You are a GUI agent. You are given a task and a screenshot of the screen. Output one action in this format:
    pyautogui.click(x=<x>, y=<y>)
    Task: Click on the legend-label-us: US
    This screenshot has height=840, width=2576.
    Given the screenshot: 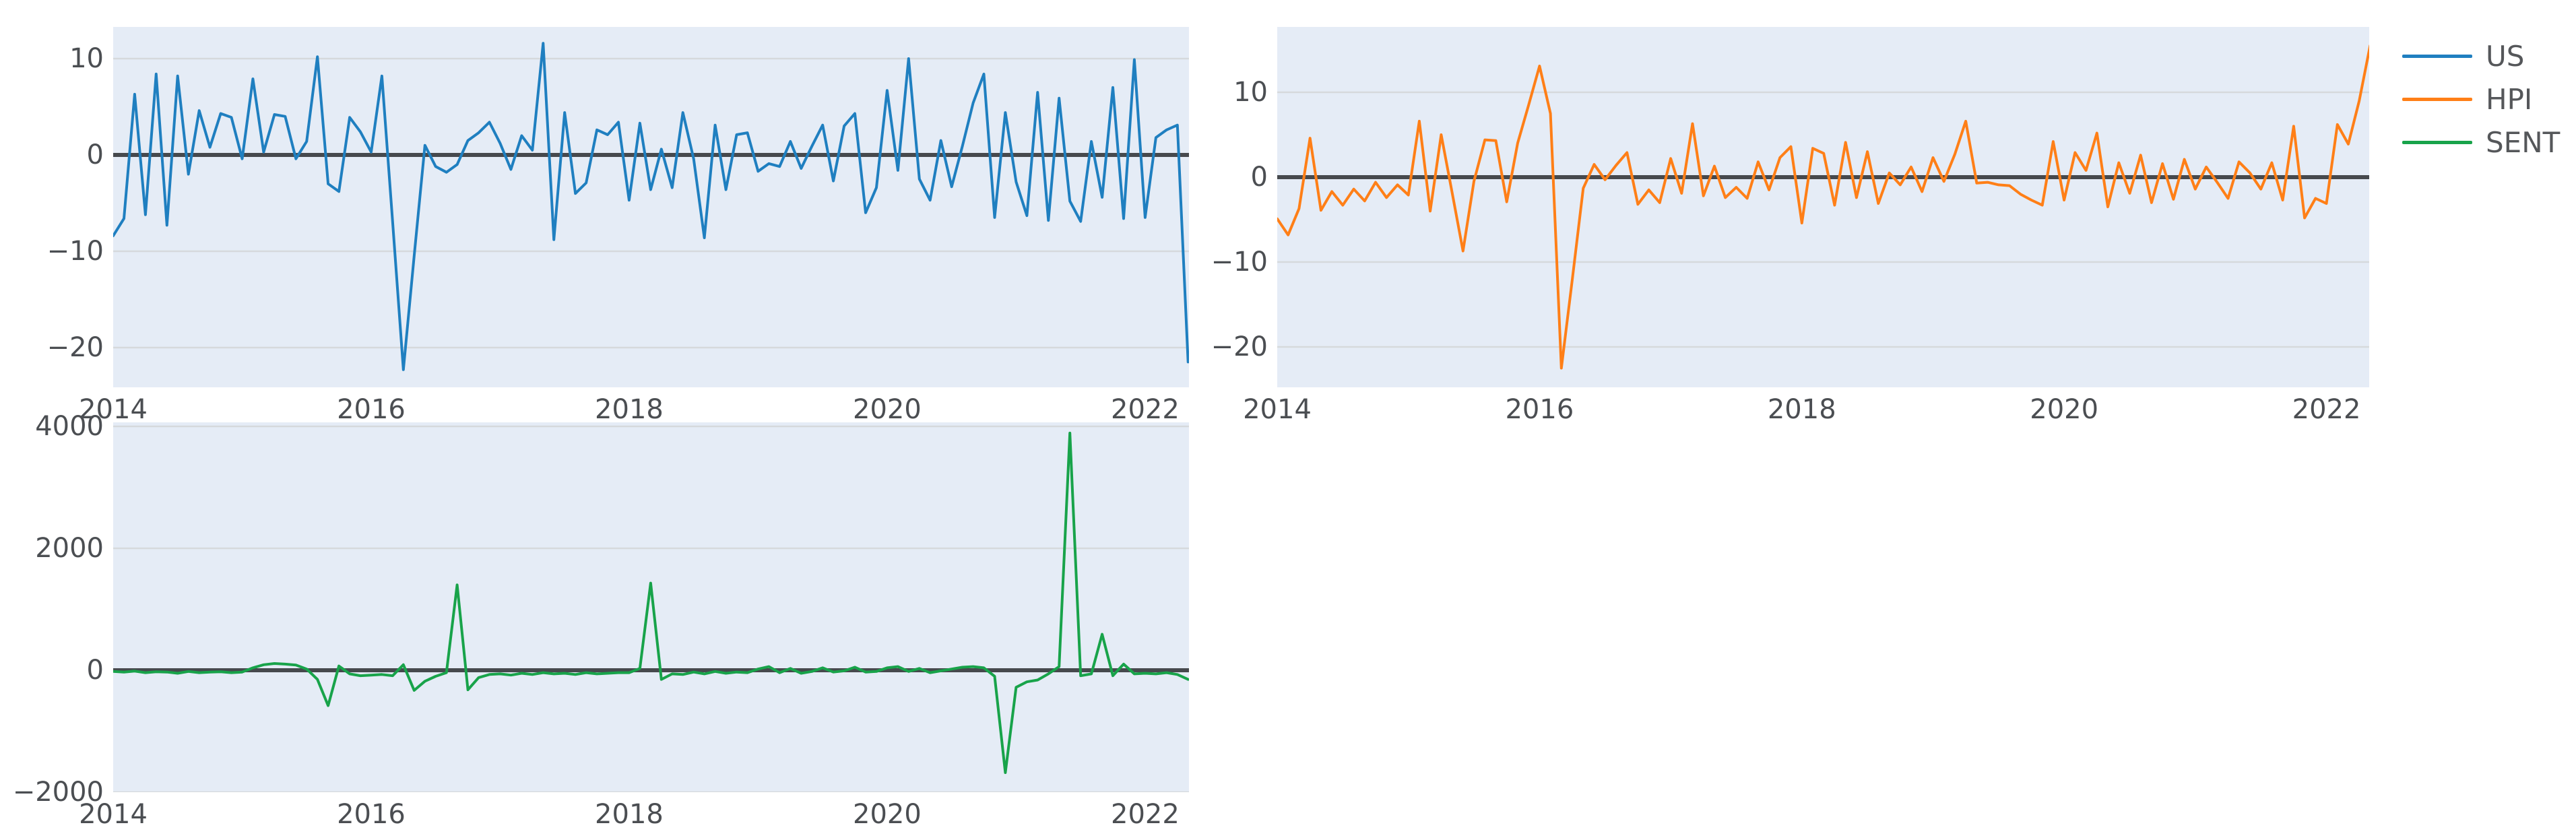 What is the action you would take?
    pyautogui.click(x=2505, y=56)
    